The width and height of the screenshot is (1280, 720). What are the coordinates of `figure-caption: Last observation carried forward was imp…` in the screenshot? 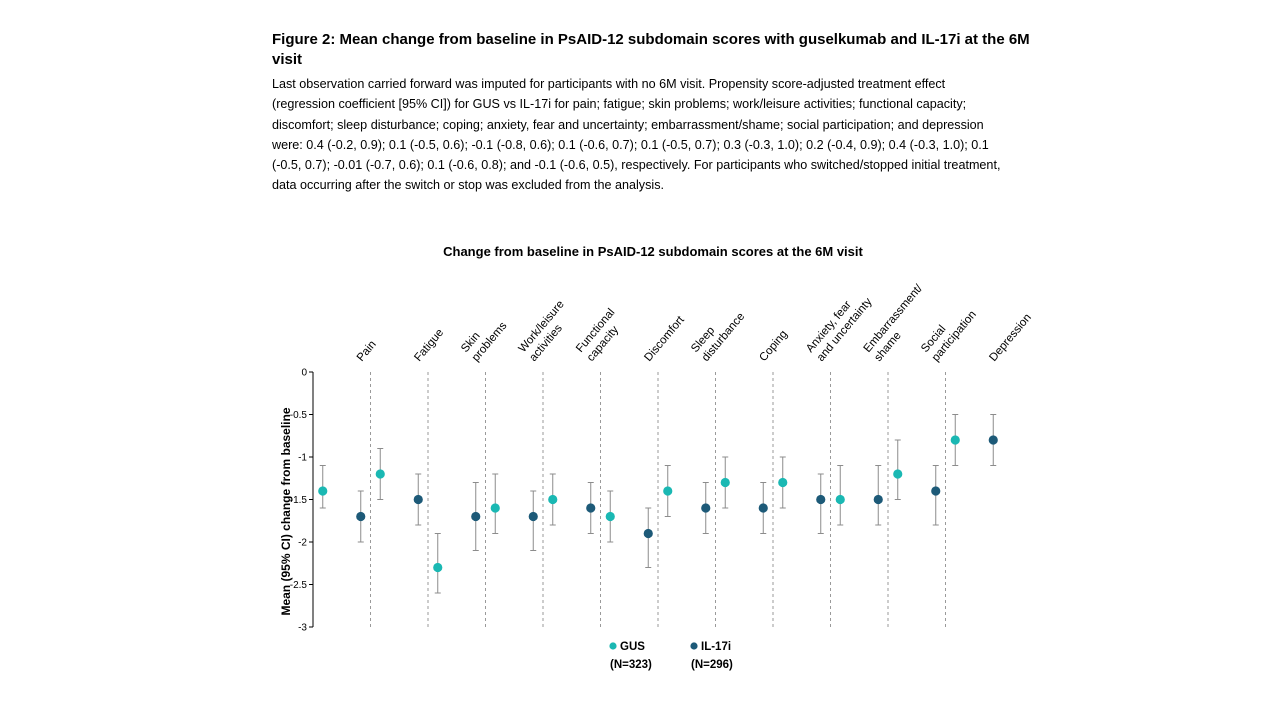 It's located at (636, 135).